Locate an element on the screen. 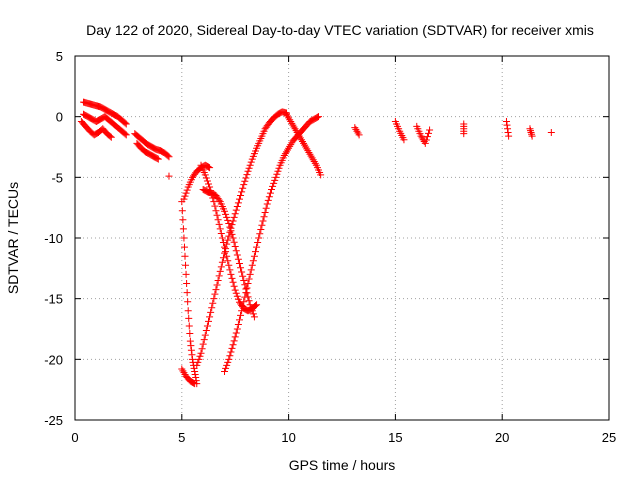  y-tick-label: -10 is located at coordinates (53, 238).